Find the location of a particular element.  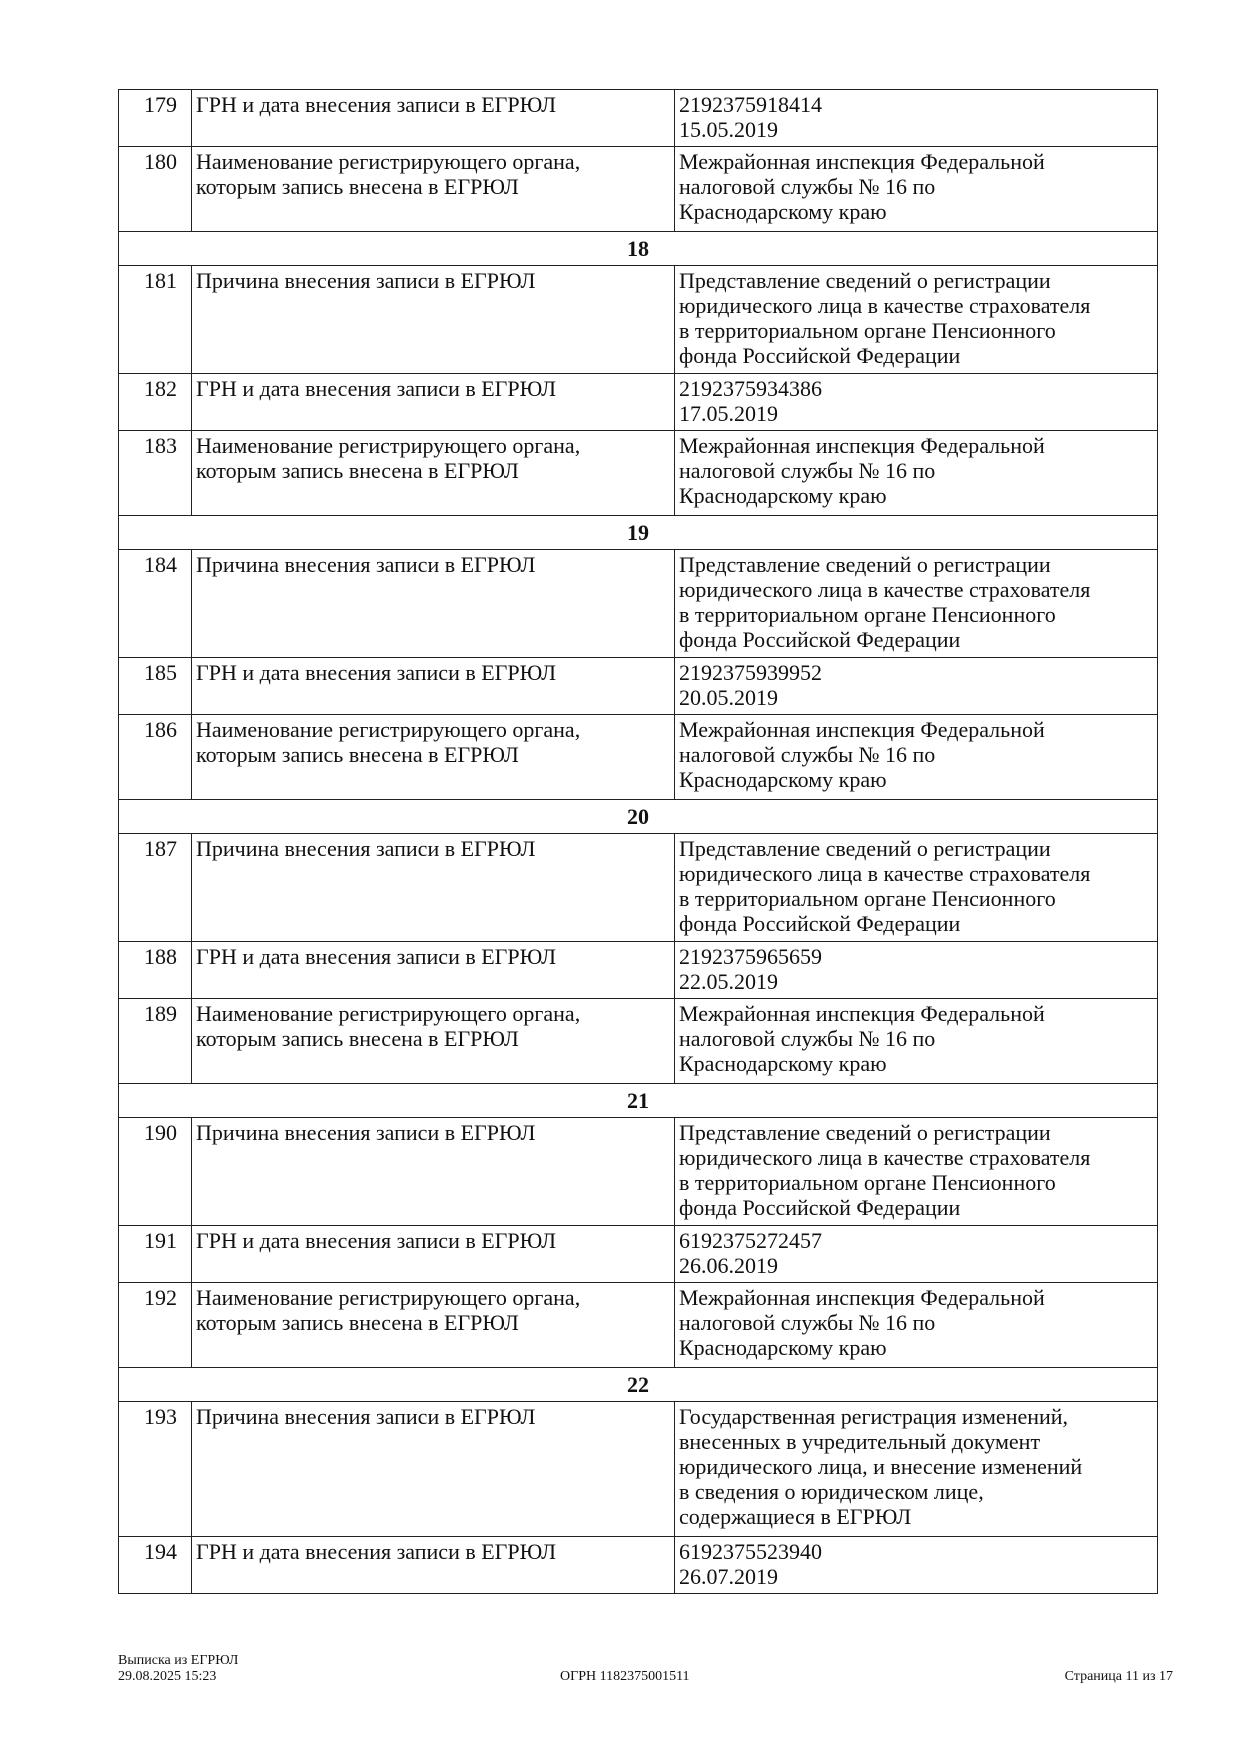

row-number: 188 is located at coordinates (155, 970).